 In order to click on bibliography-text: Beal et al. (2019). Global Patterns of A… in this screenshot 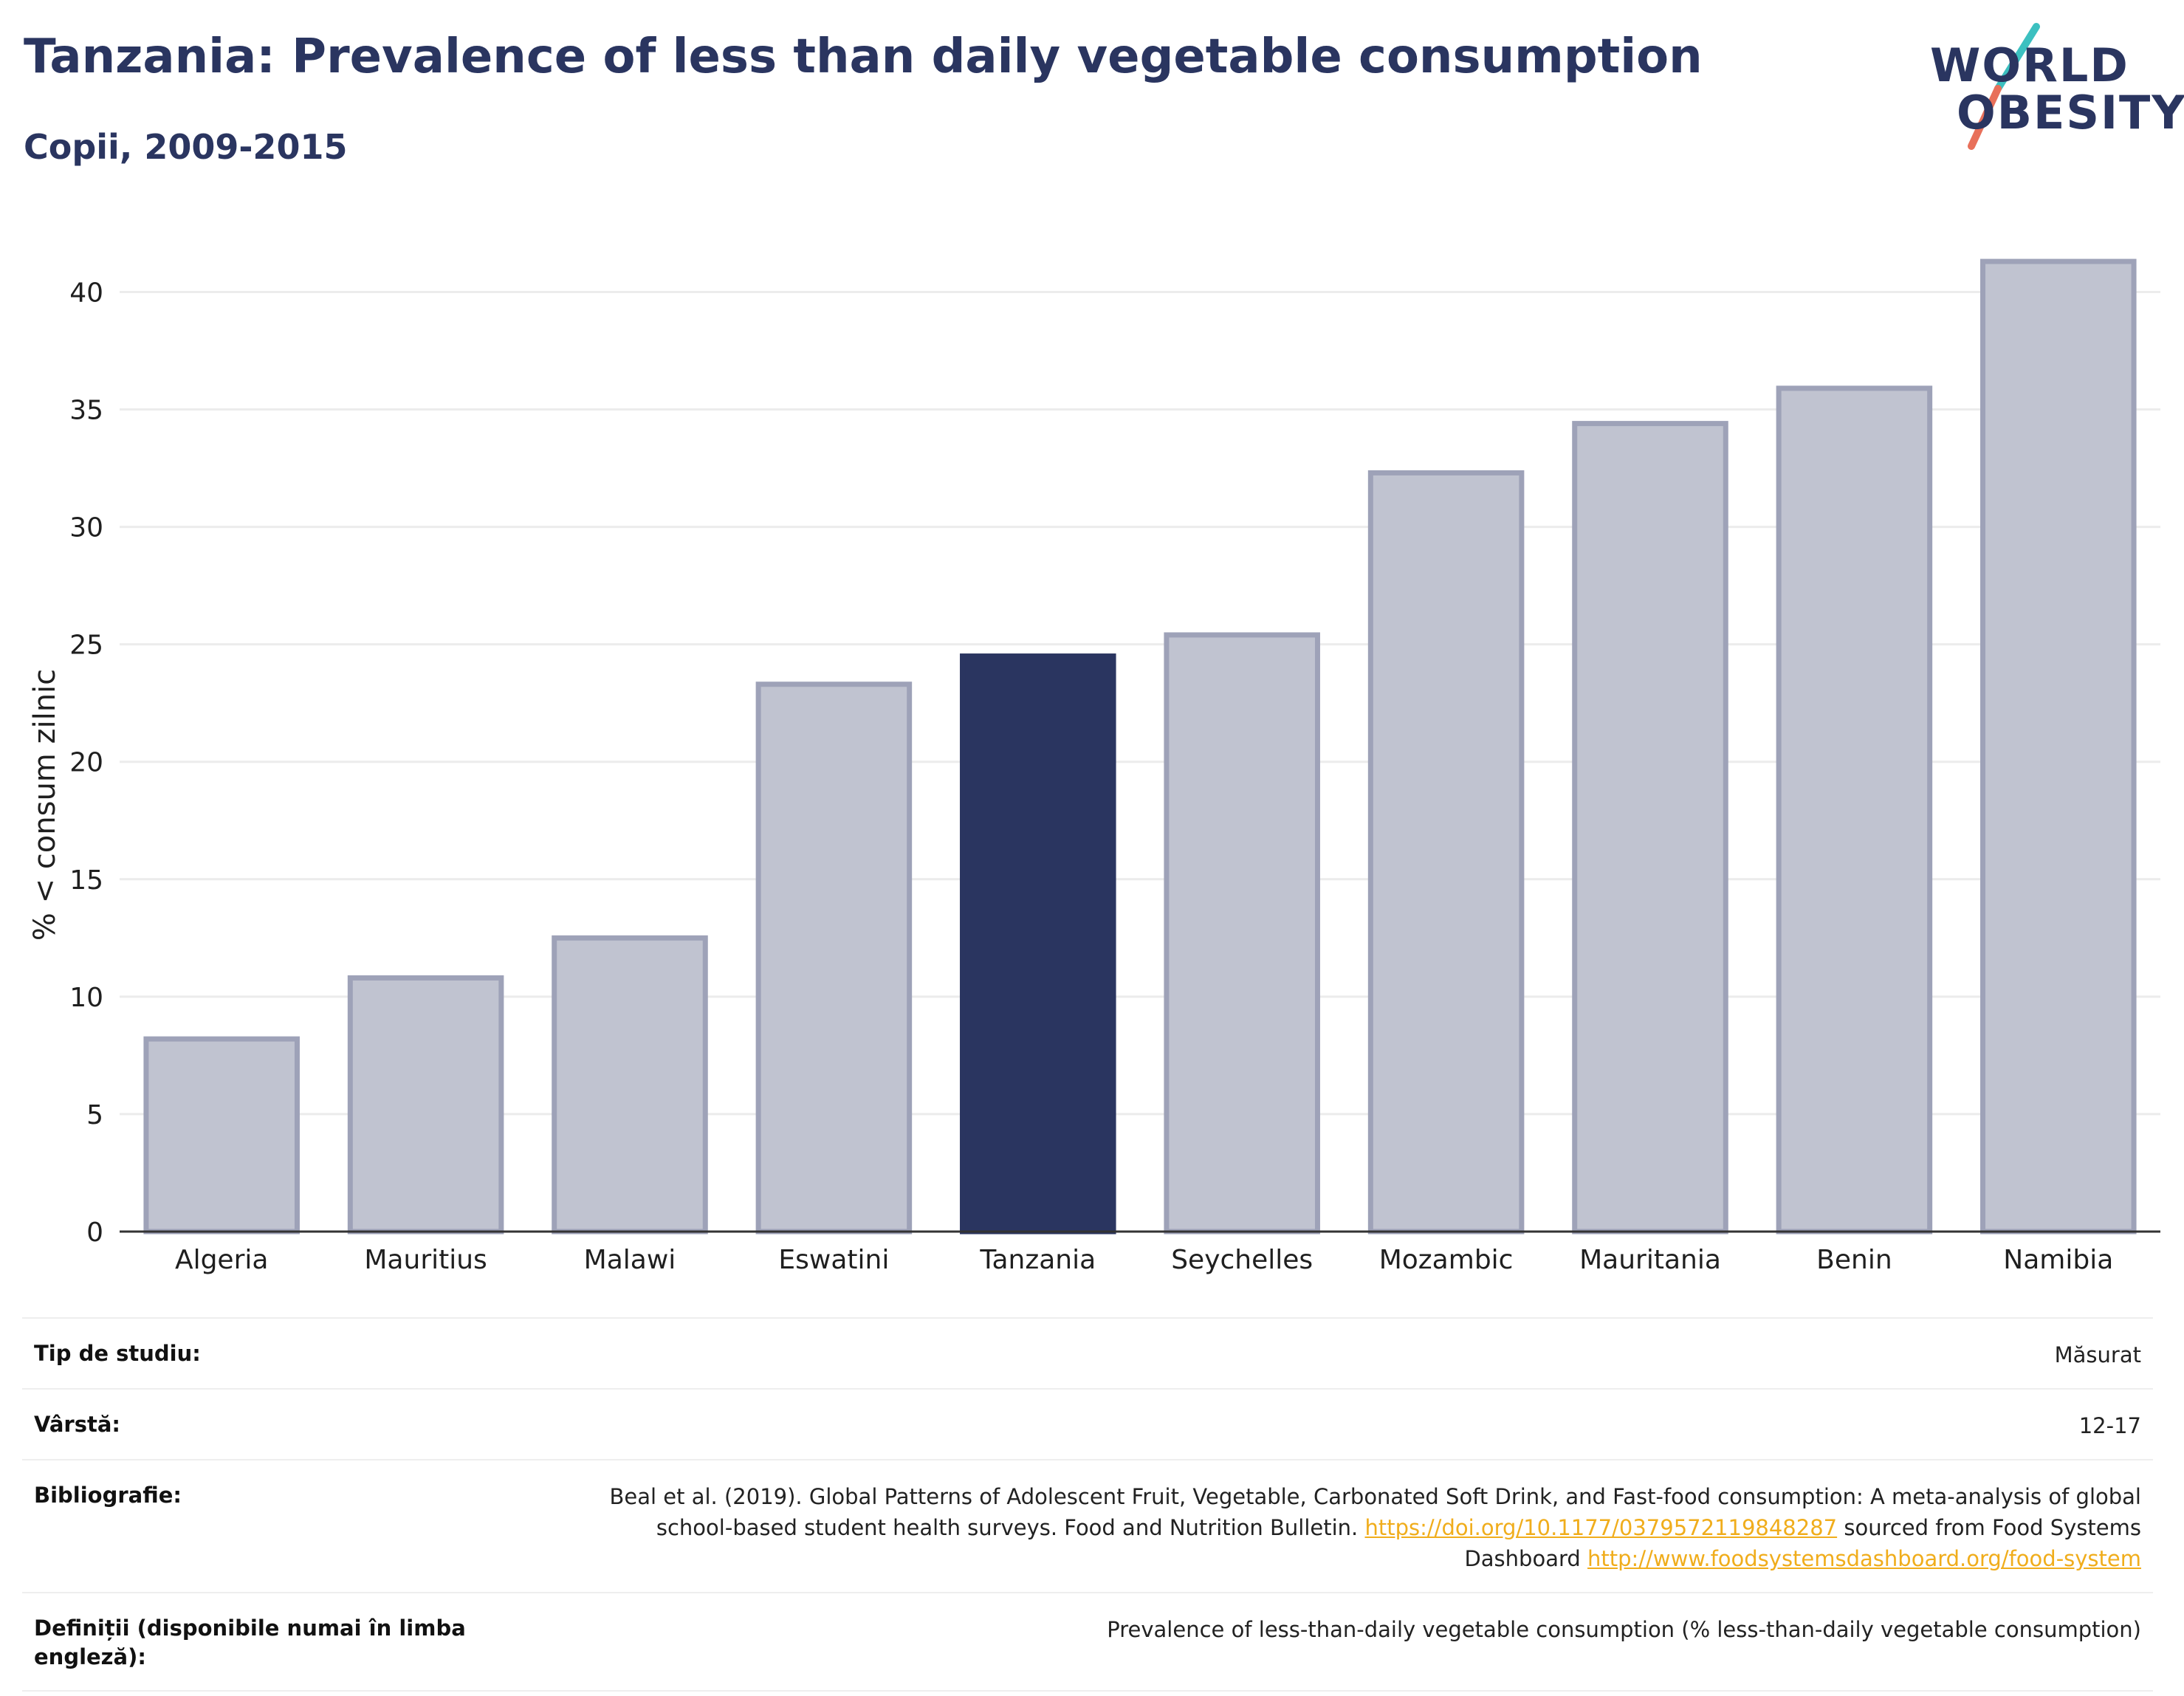, I will do `click(1375, 1513)`.